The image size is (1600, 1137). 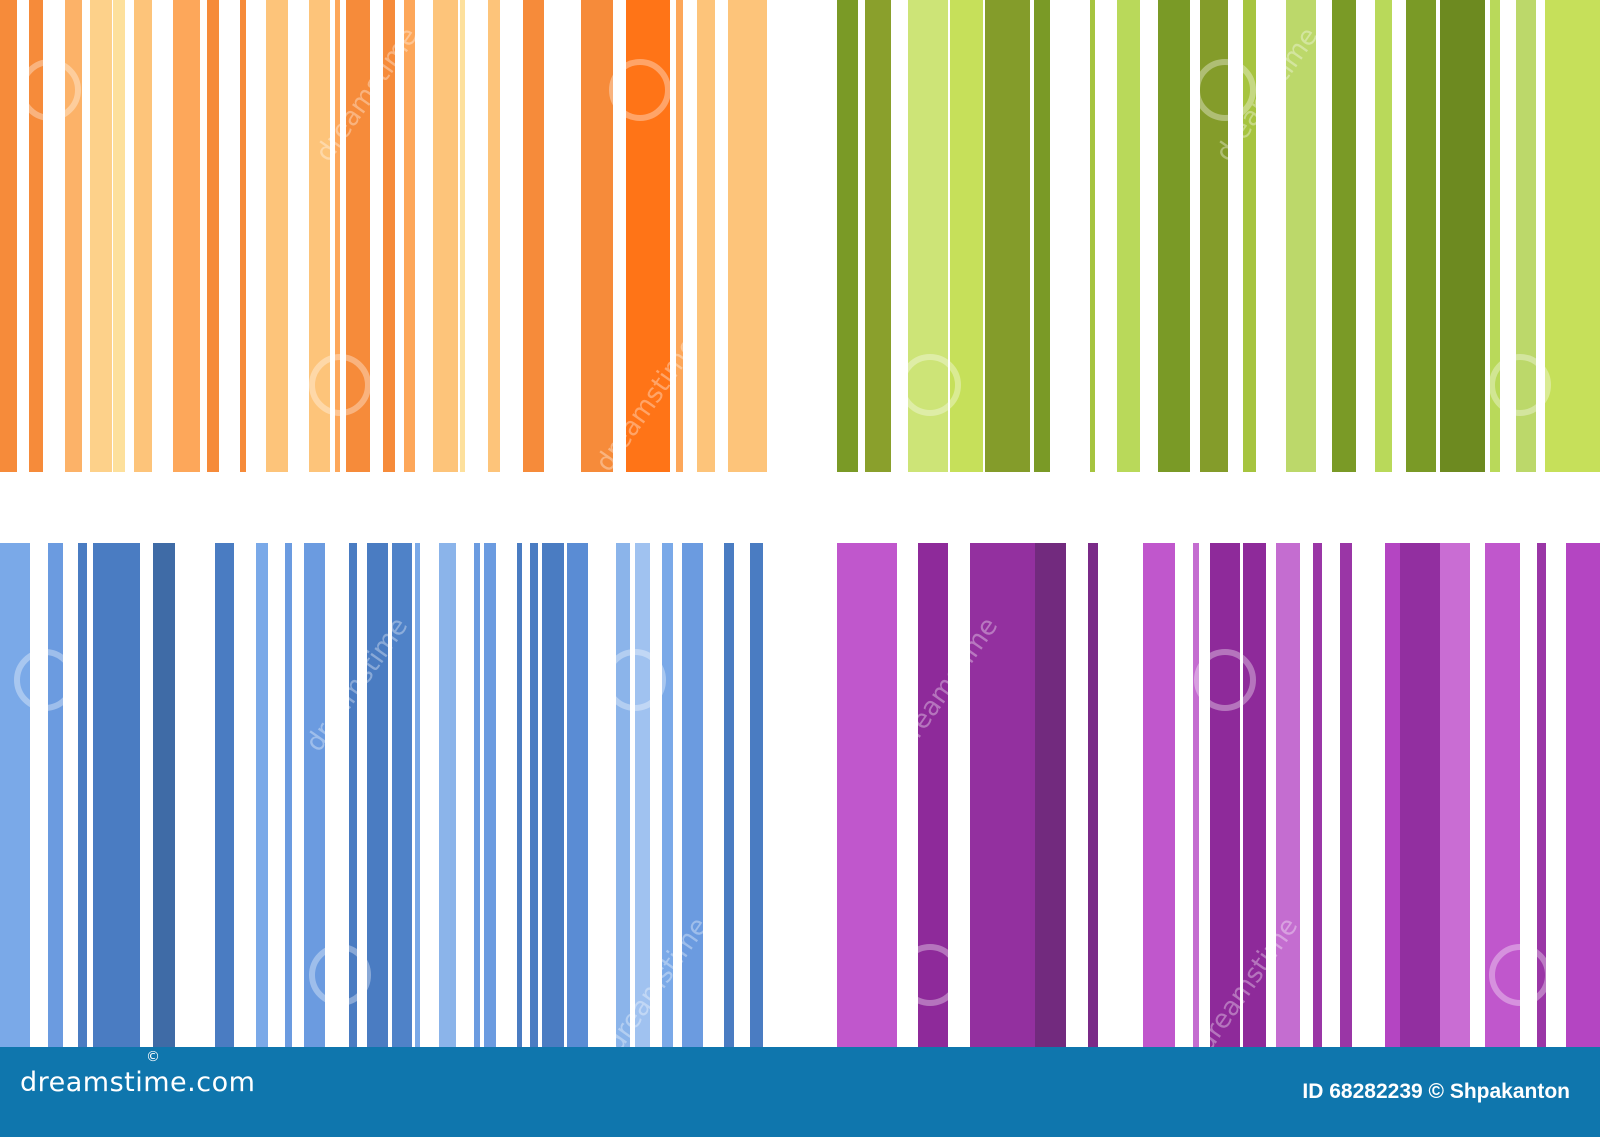 What do you see at coordinates (138, 1082) in the screenshot?
I see `dreamstime-logo: dreamstime.com` at bounding box center [138, 1082].